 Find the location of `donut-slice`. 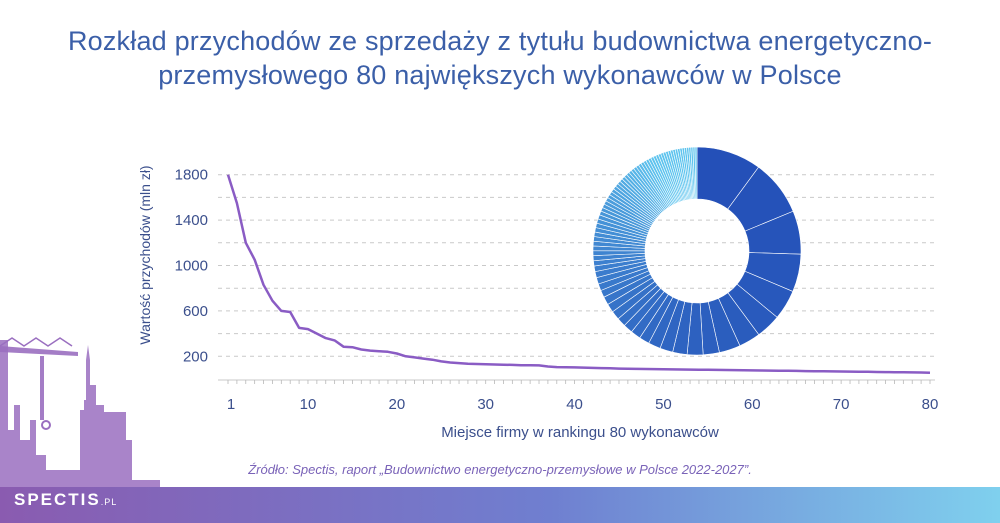

donut-slice is located at coordinates (696, 173).